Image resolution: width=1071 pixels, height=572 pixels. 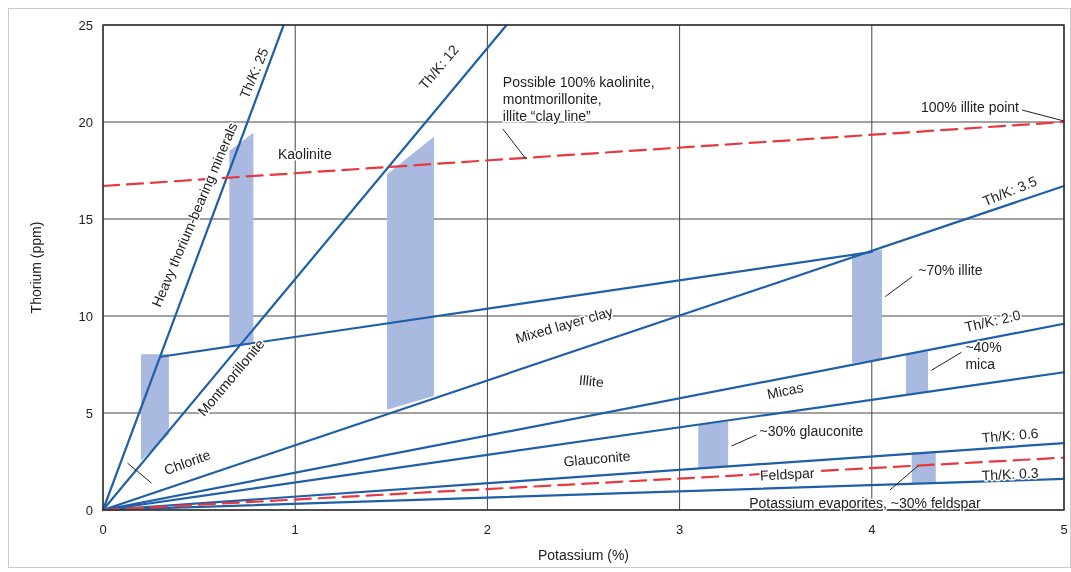 What do you see at coordinates (1010, 474) in the screenshot?
I see `annotation: Th/K: 0.3` at bounding box center [1010, 474].